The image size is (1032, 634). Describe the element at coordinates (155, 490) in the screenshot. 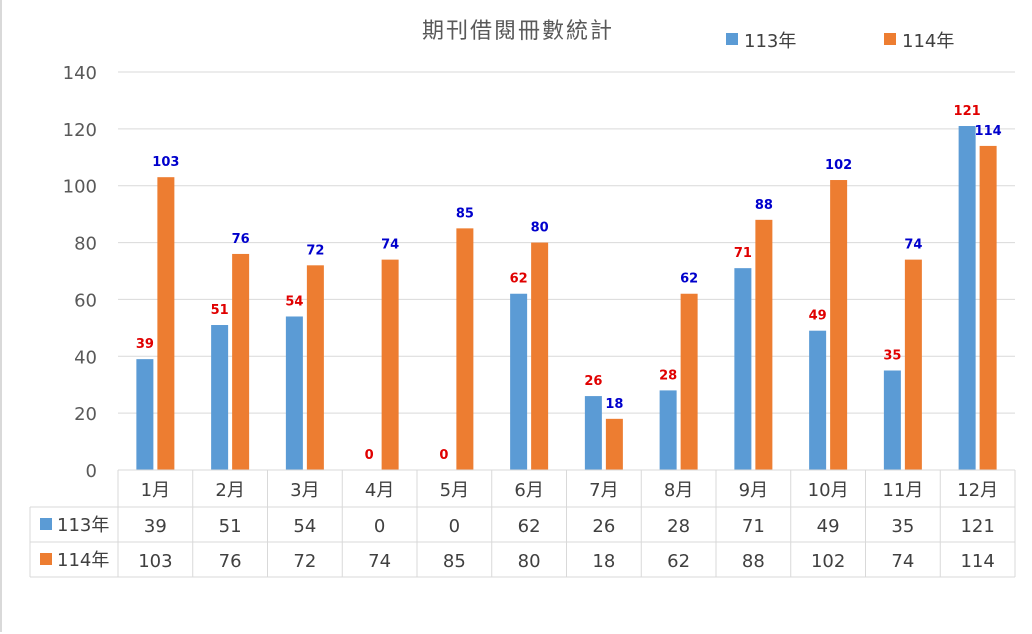

I see `x-tick-label: 1月` at that location.